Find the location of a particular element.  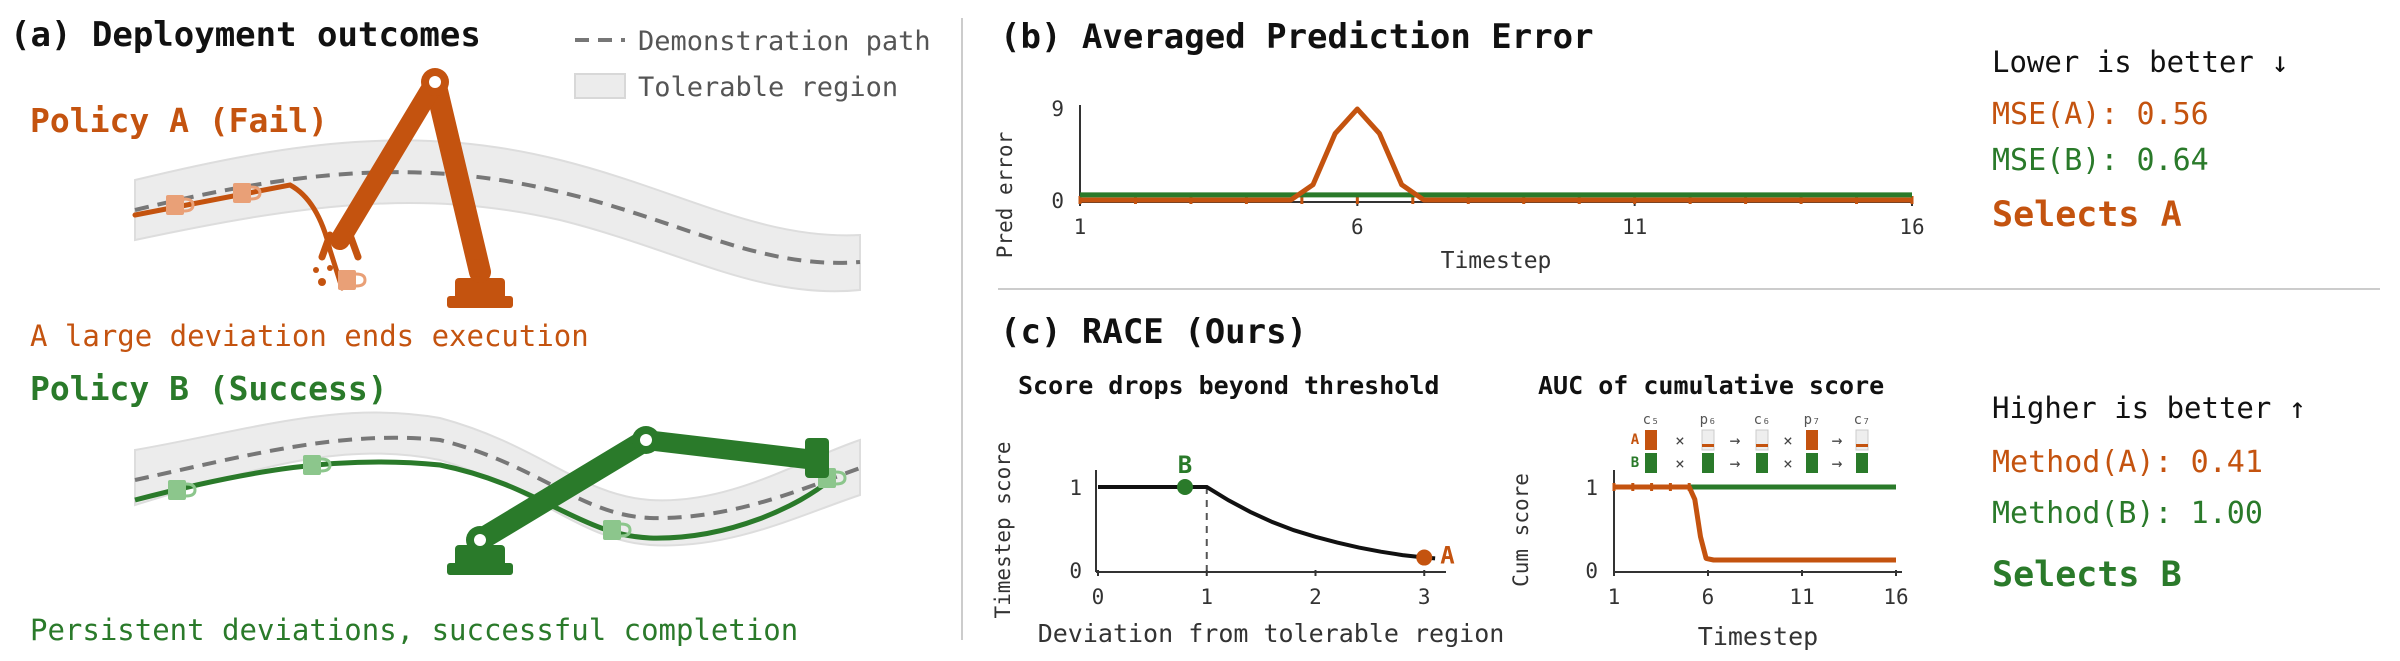

pred-error-xtick-label: 16 is located at coordinates (1911, 227).